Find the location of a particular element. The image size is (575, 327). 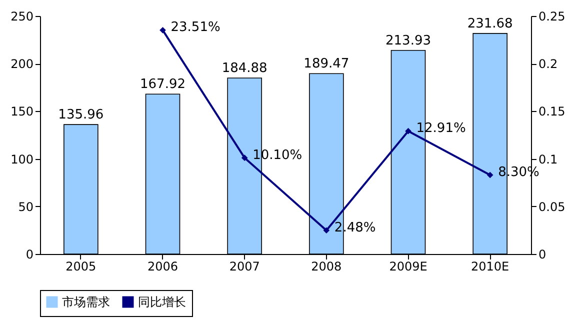

y-tick-label: 250 is located at coordinates (22, 17).